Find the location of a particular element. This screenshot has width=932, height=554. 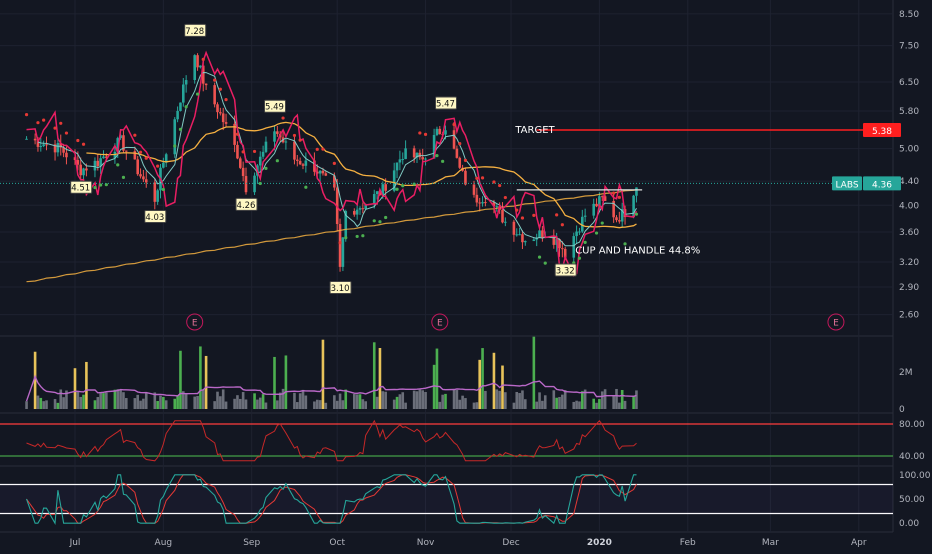

rsi-axis-tick: 80.00 is located at coordinates (912, 425).